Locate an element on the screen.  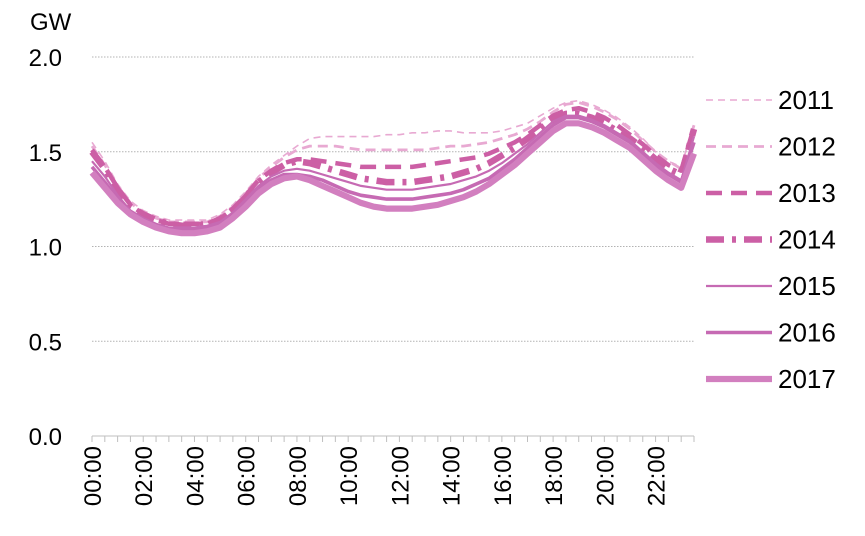
y-axis-unit-label: GW is located at coordinates (51, 22).